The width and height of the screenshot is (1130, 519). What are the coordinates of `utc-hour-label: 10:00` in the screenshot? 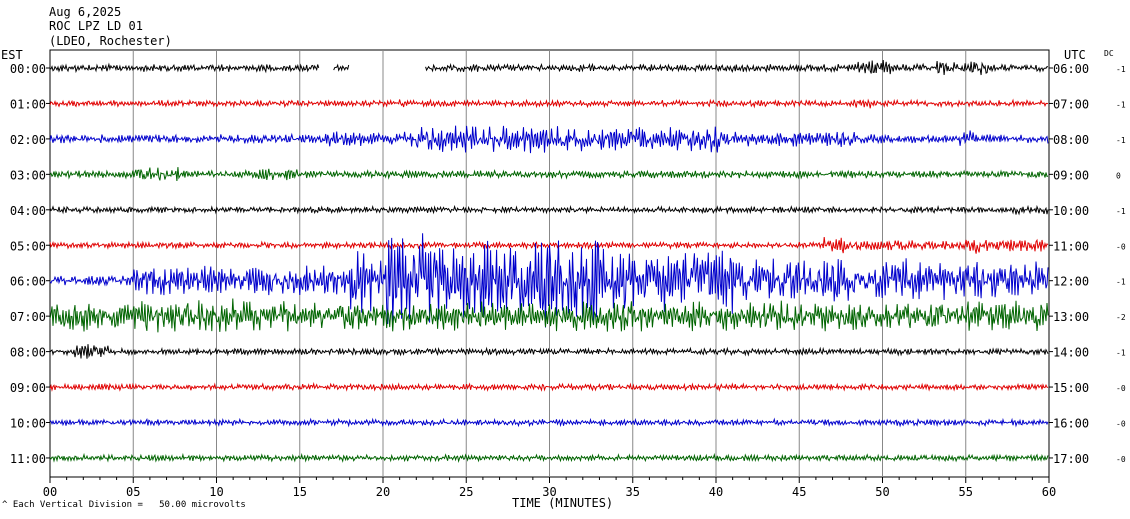 It's located at (1071, 211).